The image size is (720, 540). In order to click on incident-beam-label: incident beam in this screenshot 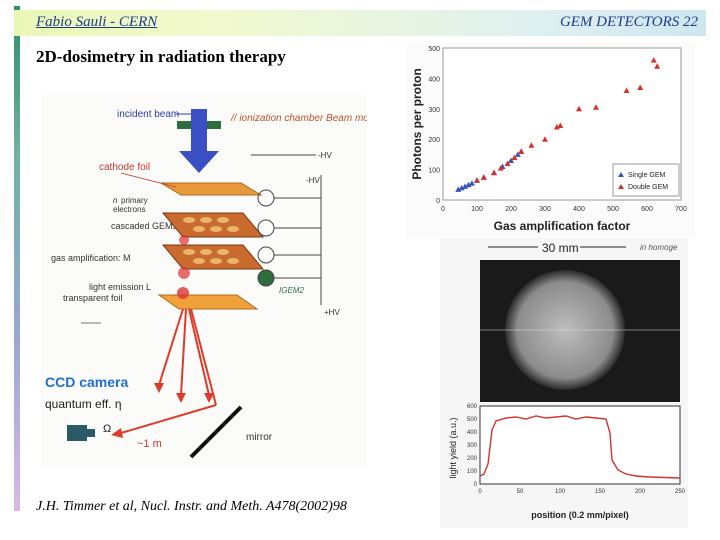, I will do `click(148, 114)`.